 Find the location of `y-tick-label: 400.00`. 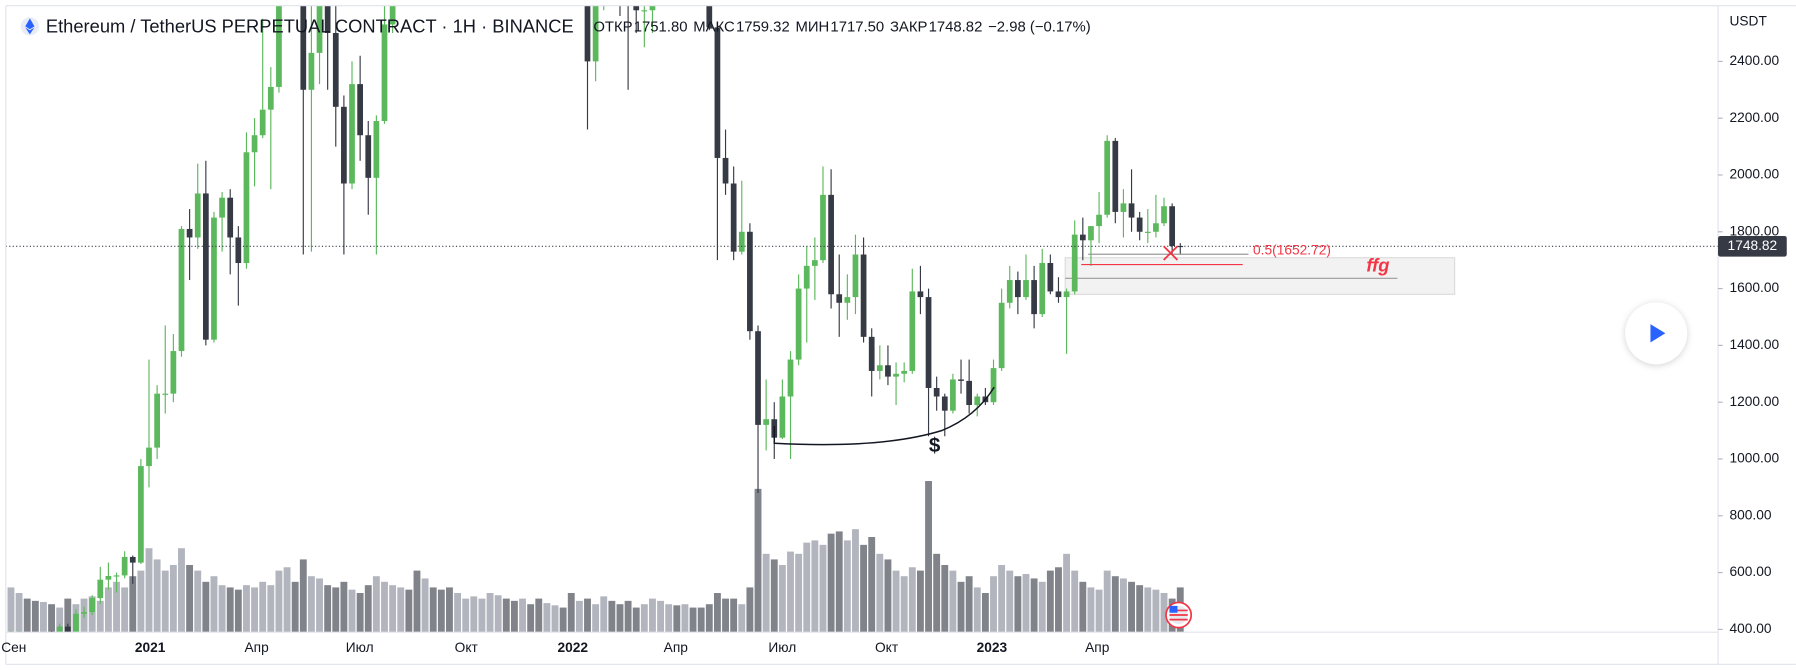

y-tick-label: 400.00 is located at coordinates (1750, 628).